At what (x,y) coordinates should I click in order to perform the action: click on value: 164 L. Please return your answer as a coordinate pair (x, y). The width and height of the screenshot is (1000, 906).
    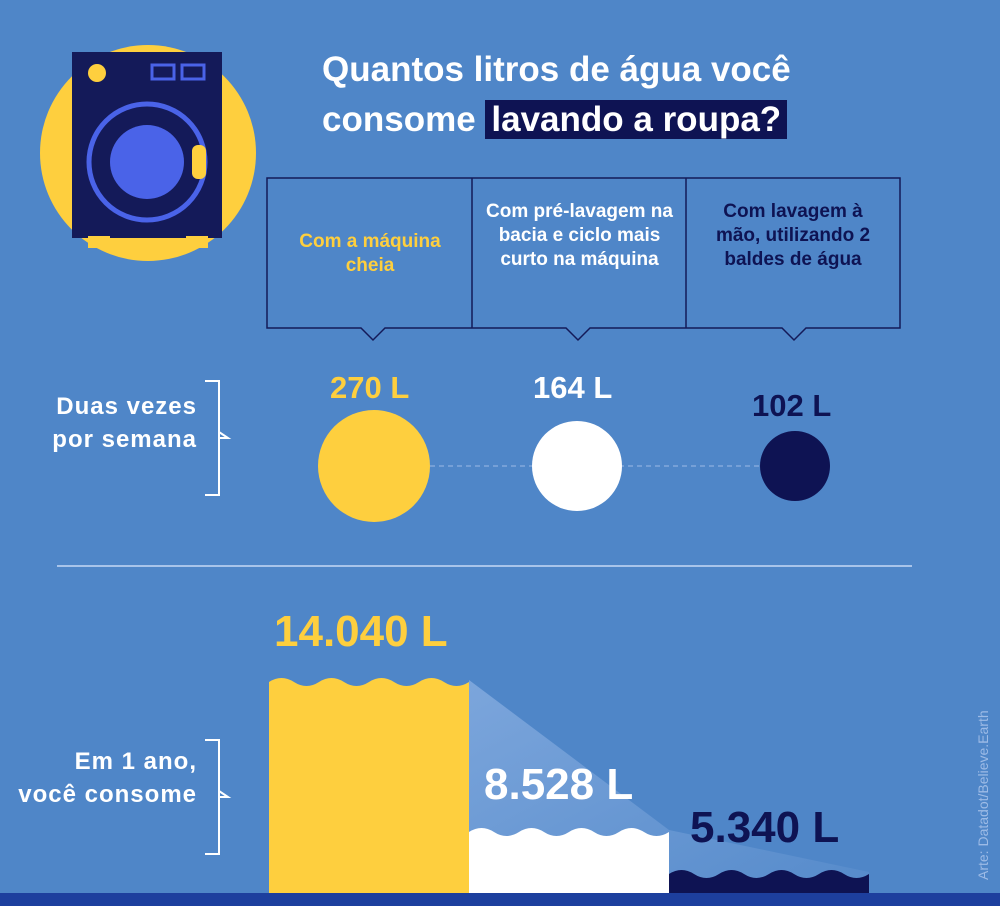
    Looking at the image, I should click on (573, 387).